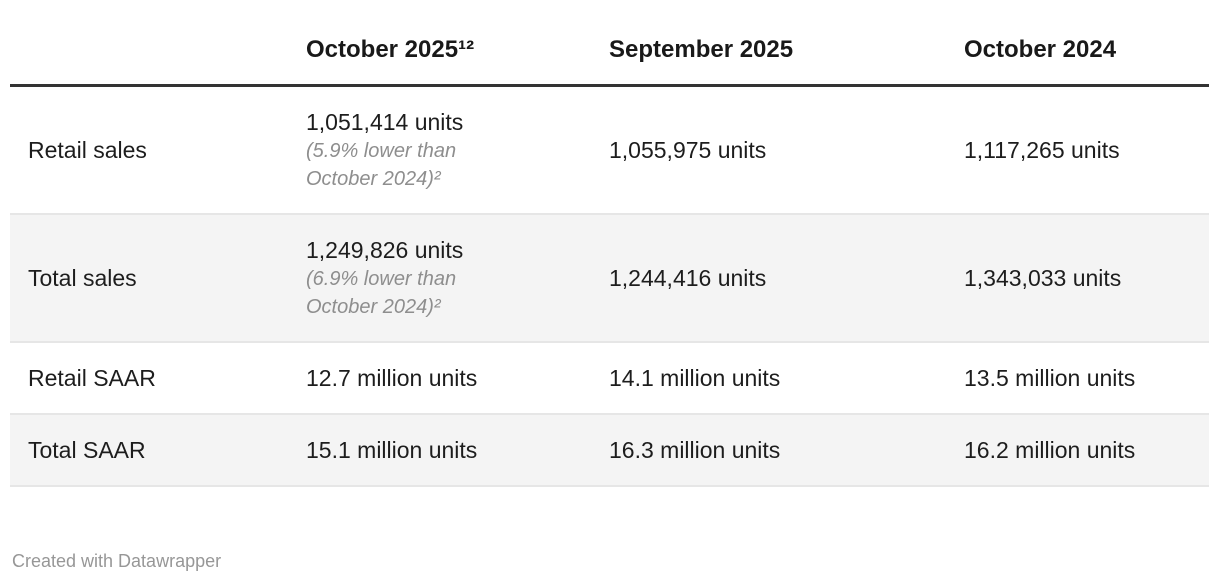 Image resolution: width=1220 pixels, height=584 pixels. What do you see at coordinates (439, 450) in the screenshot?
I see `cell-october-2025: 15.1 million units` at bounding box center [439, 450].